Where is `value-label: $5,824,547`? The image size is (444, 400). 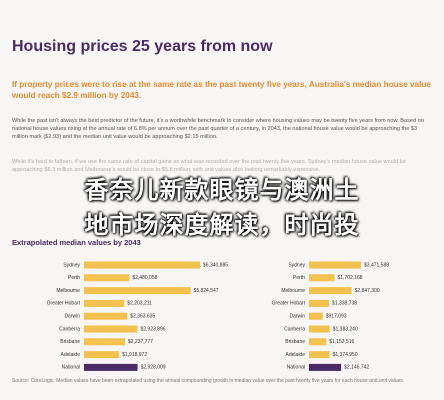
value-label: $5,824,547 is located at coordinates (206, 291).